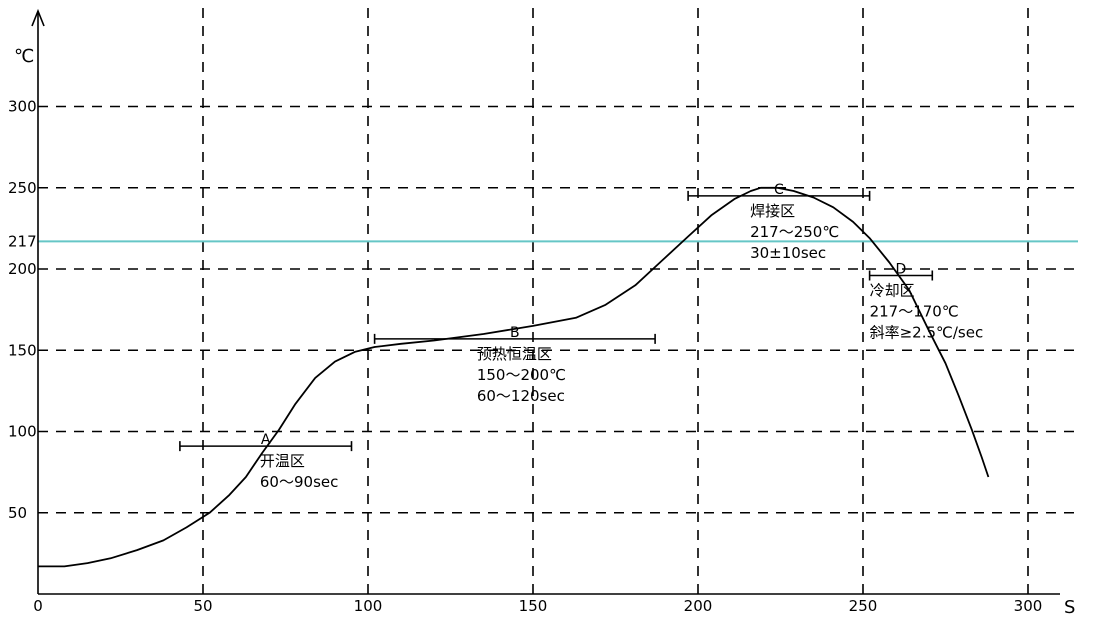 The height and width of the screenshot is (617, 1094). What do you see at coordinates (1028, 606) in the screenshot?
I see `x-tick-label-300: 300` at bounding box center [1028, 606].